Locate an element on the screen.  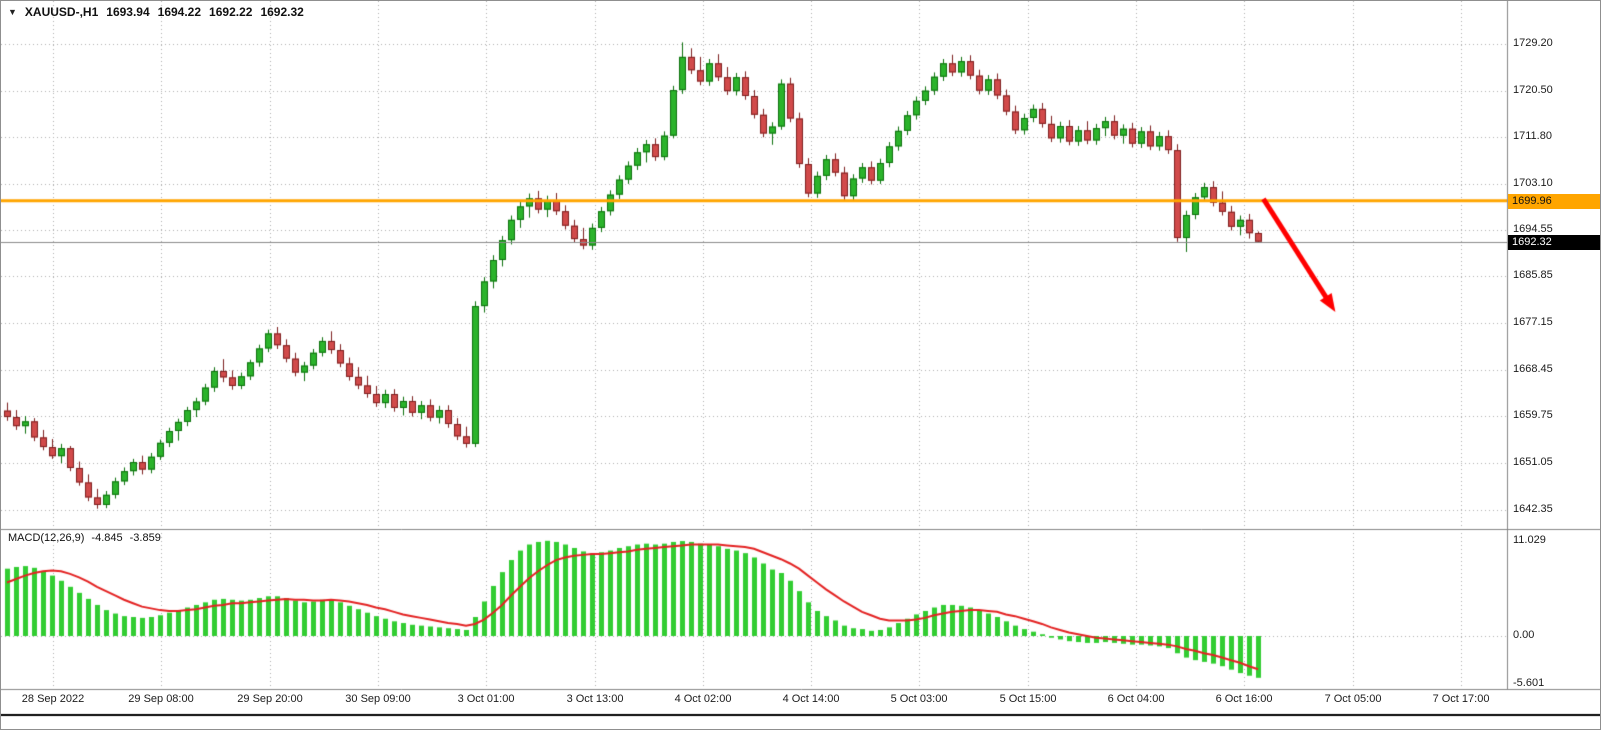
price-axis-label: 1651.05 is located at coordinates (1533, 461).